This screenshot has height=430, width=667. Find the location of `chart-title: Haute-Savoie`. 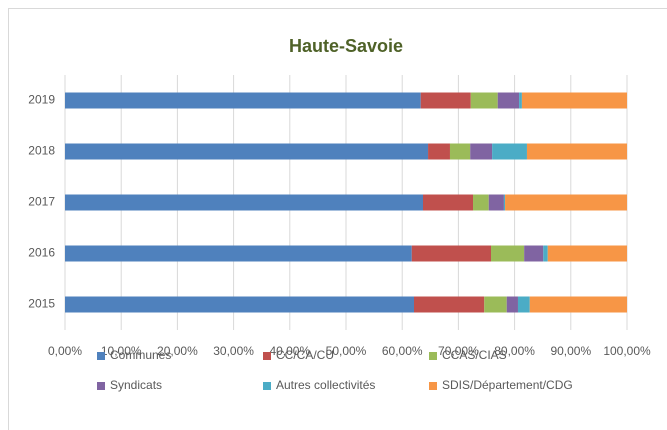

chart-title: Haute-Savoie is located at coordinates (346, 46).